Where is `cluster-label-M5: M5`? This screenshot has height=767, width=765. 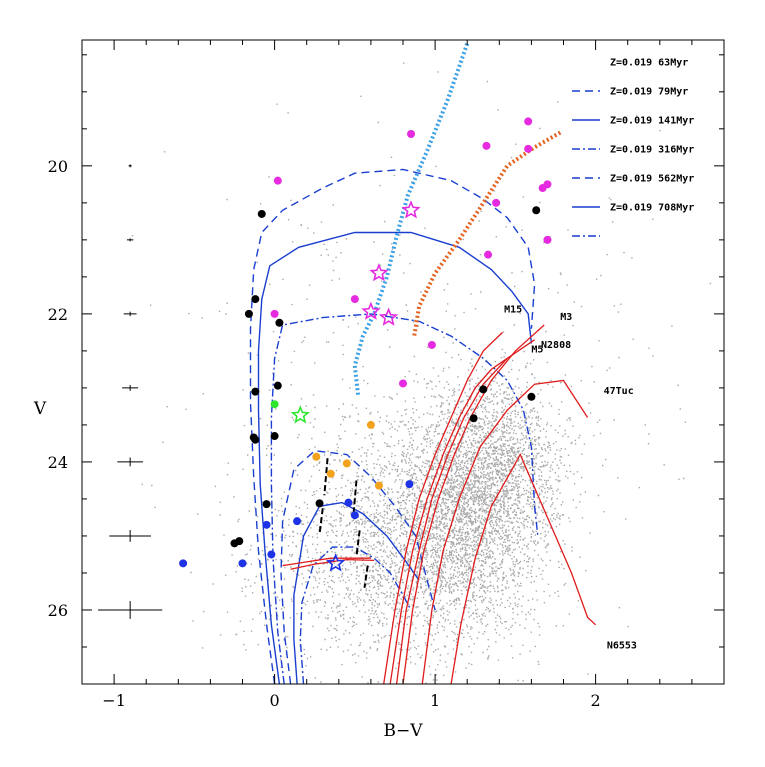 cluster-label-M5: M5 is located at coordinates (537, 349).